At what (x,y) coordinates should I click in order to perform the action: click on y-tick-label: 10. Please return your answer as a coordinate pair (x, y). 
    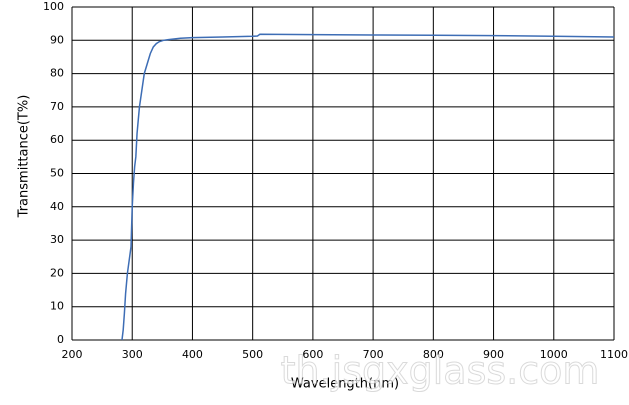
    Looking at the image, I should click on (57, 306).